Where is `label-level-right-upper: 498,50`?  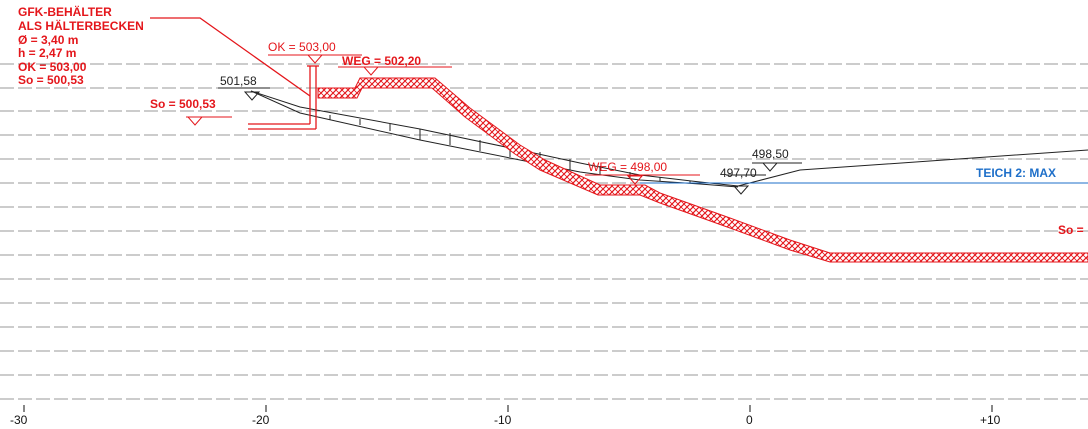
label-level-right-upper: 498,50 is located at coordinates (770, 154).